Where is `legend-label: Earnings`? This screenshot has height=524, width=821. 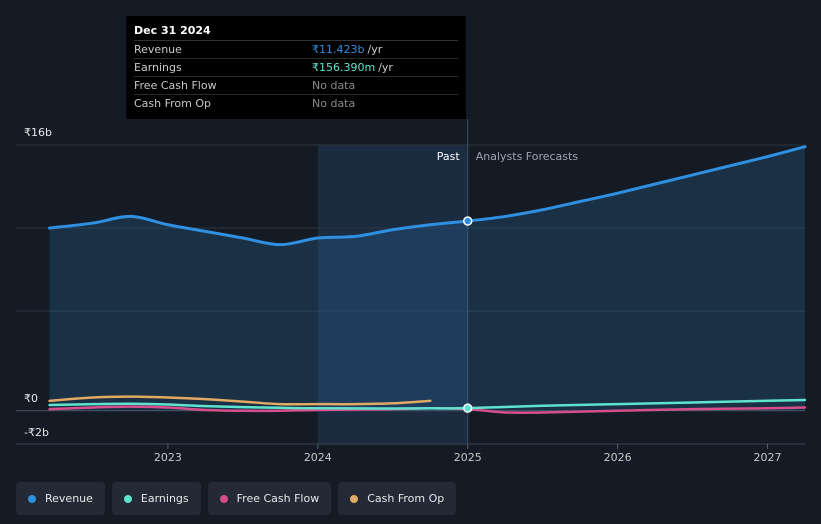
legend-label: Earnings is located at coordinates (164, 498).